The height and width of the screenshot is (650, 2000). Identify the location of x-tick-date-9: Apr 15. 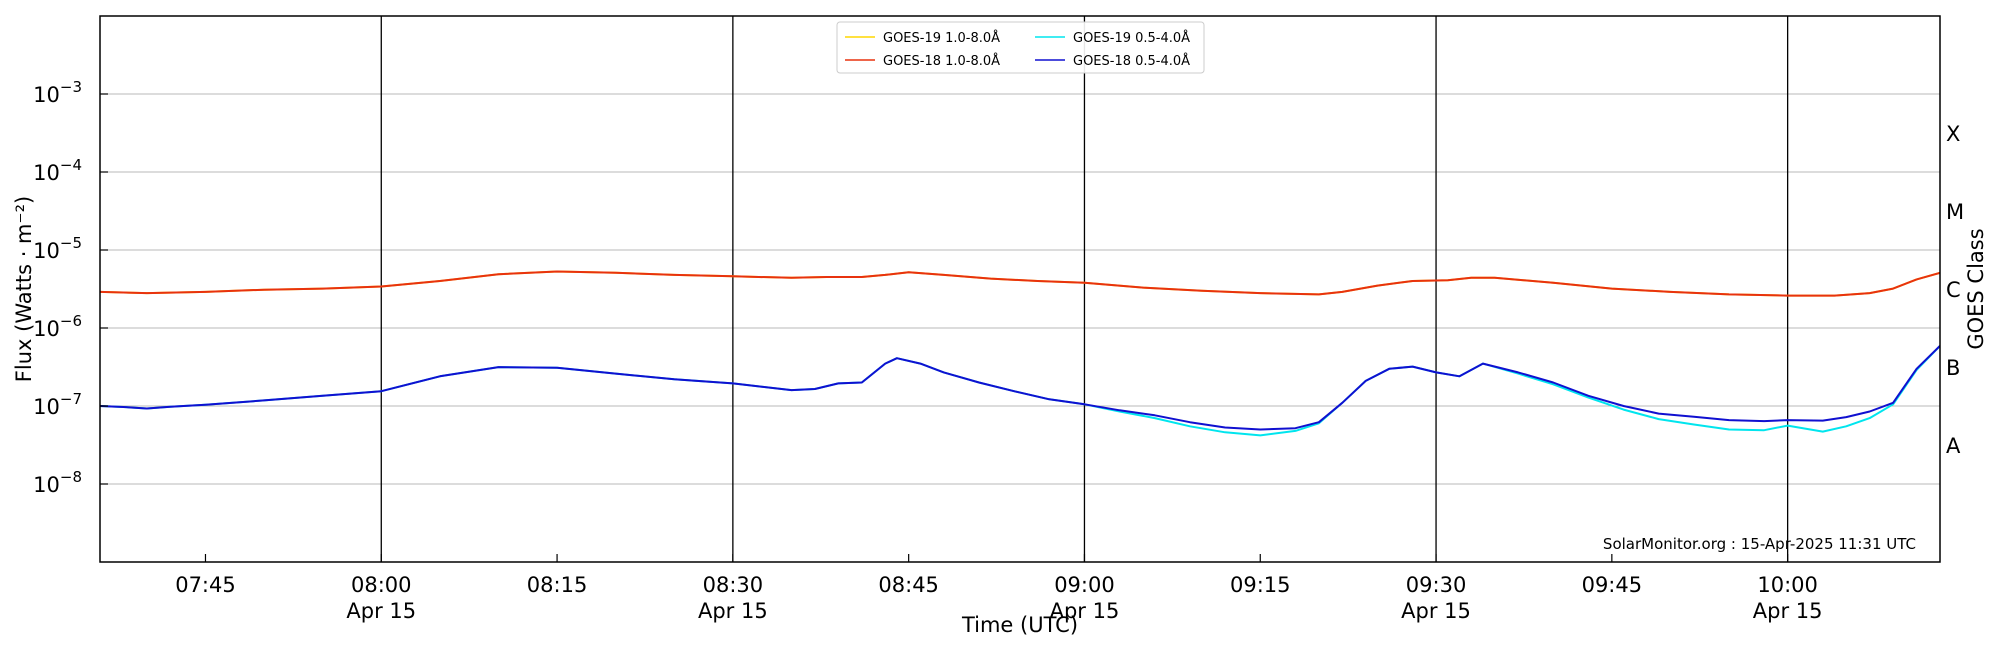
(1788, 611).